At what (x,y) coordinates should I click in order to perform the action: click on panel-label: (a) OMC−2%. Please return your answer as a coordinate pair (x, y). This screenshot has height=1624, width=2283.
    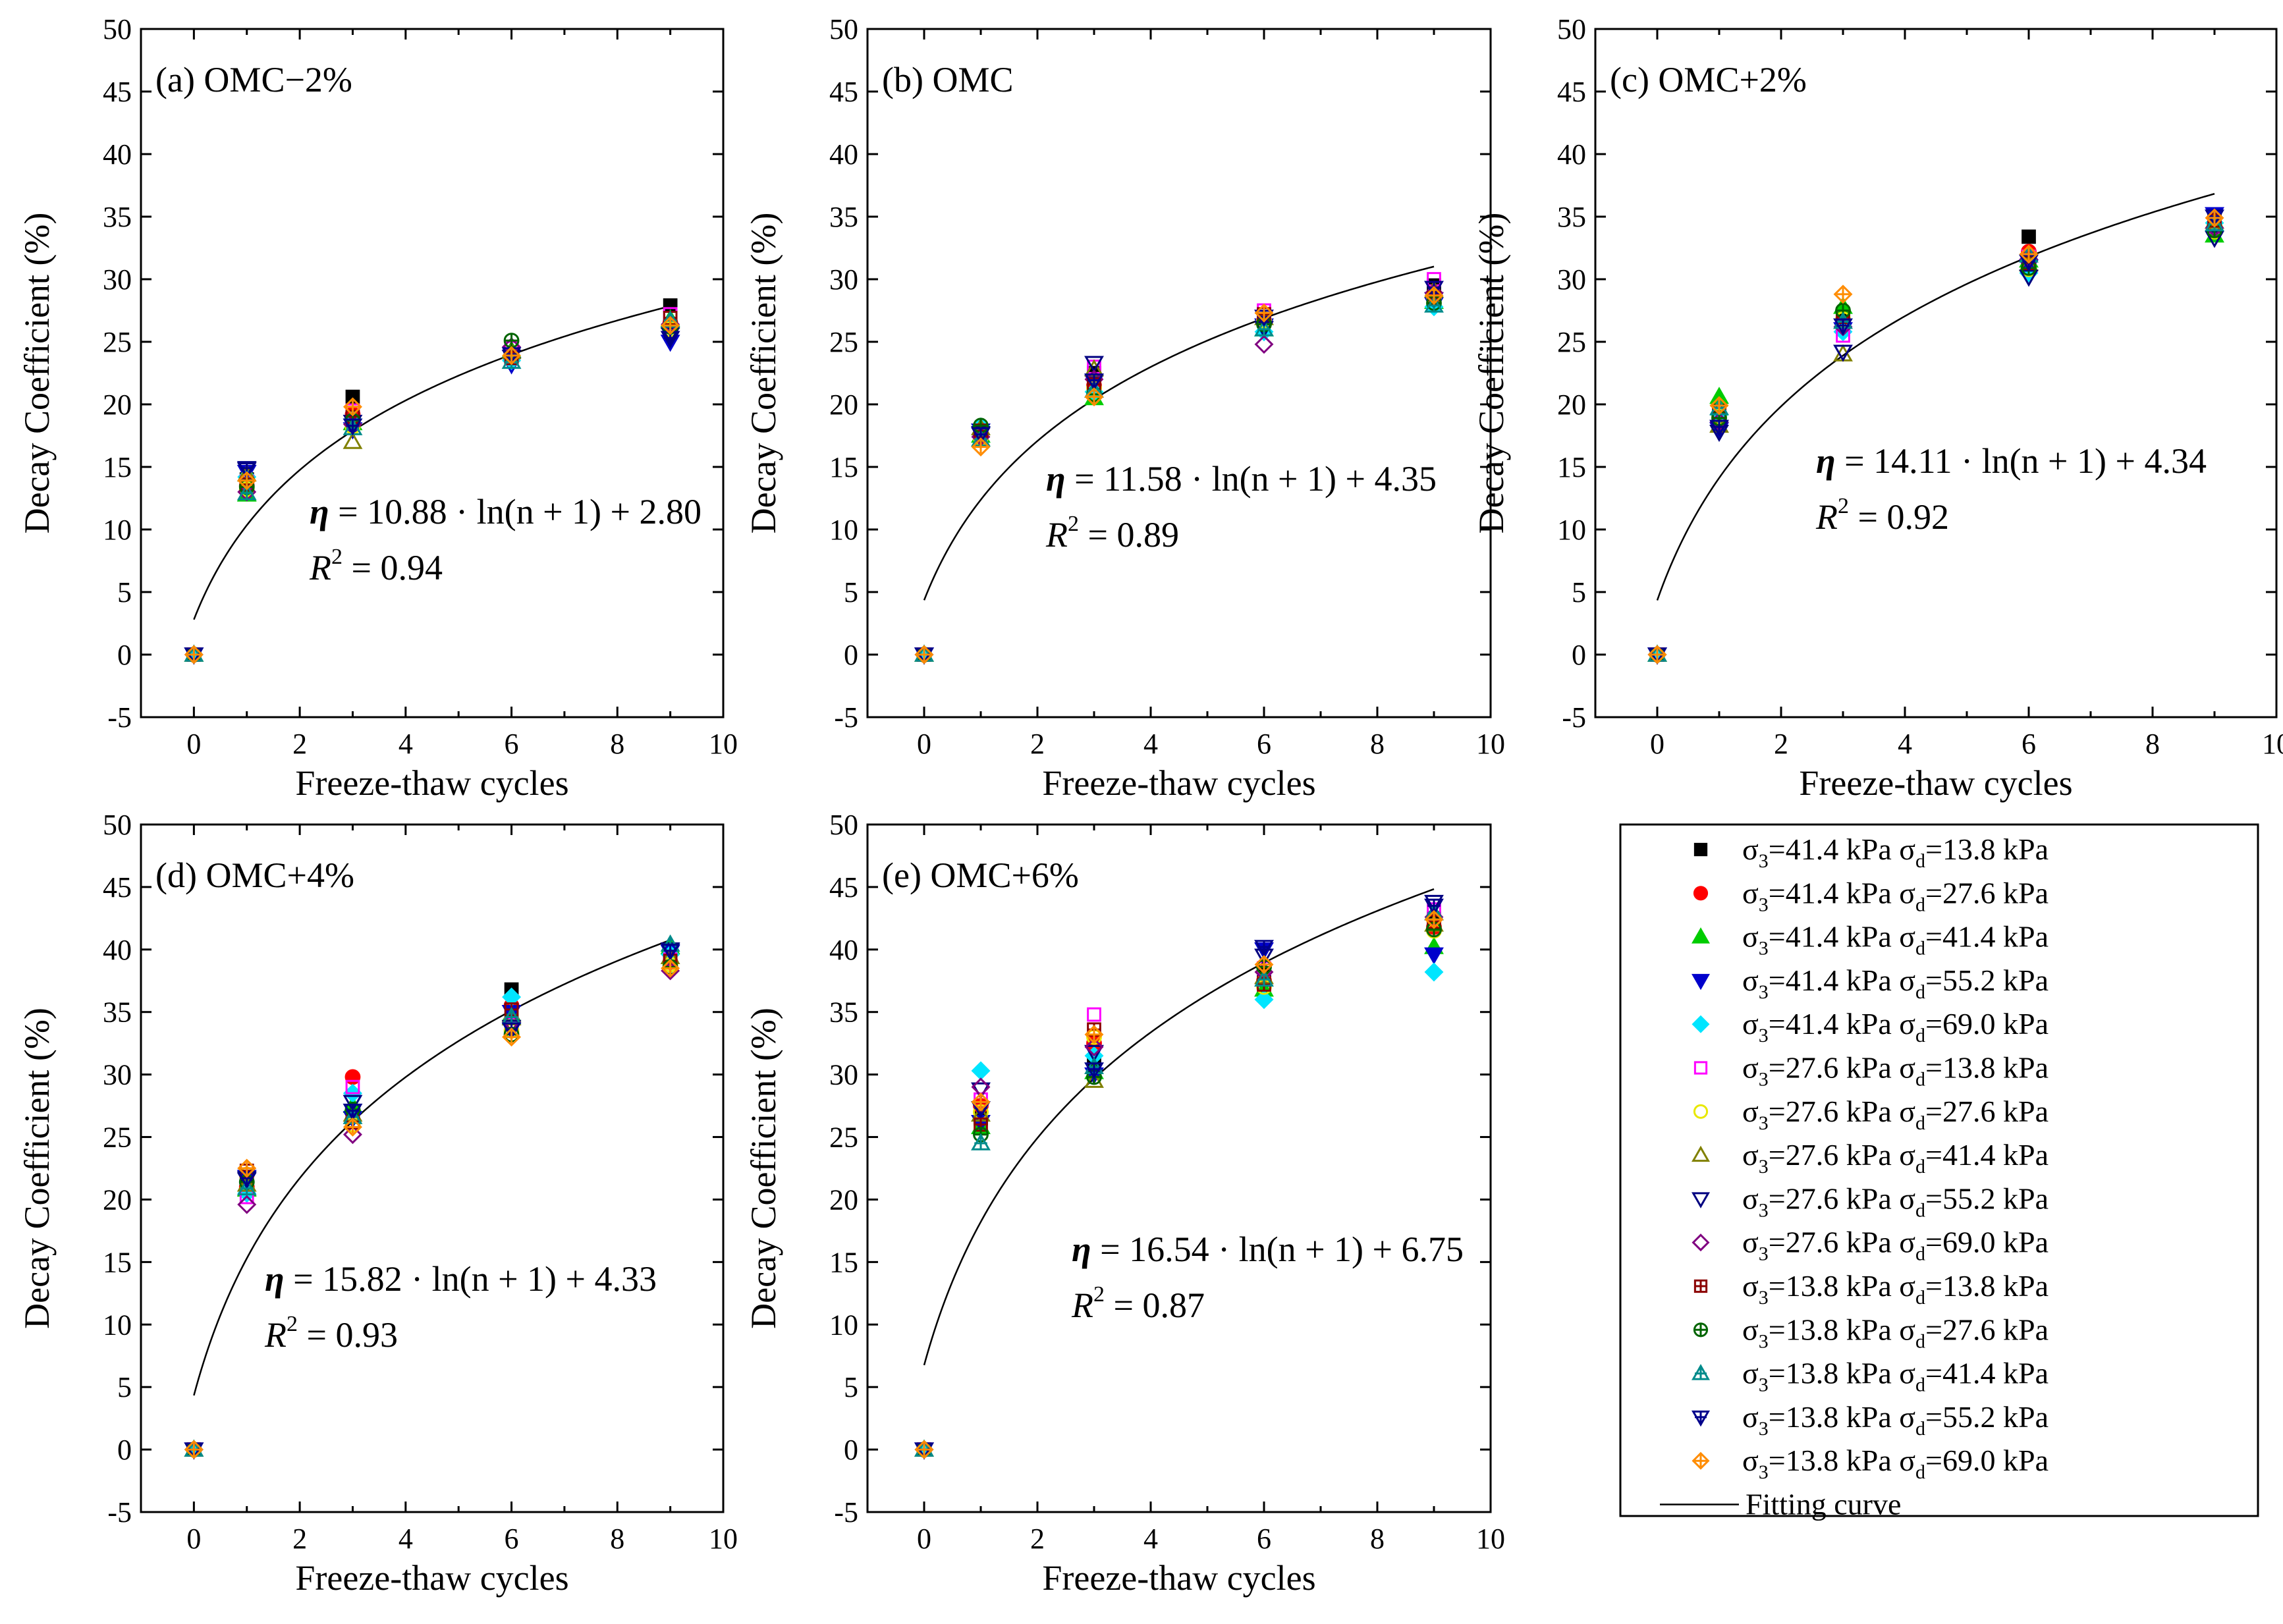
    Looking at the image, I should click on (253, 79).